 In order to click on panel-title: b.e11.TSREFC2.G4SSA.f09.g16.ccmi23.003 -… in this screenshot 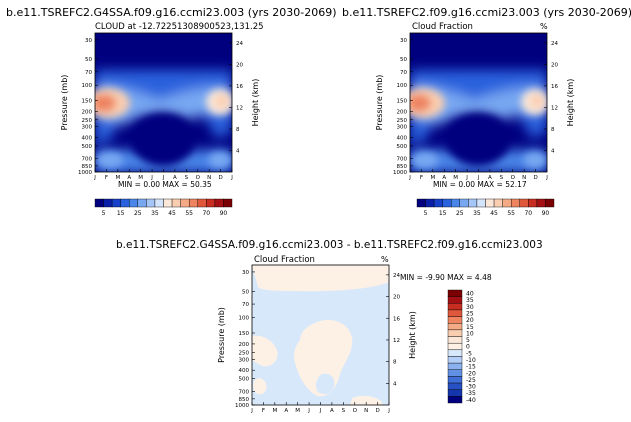, I will do `click(329, 245)`.